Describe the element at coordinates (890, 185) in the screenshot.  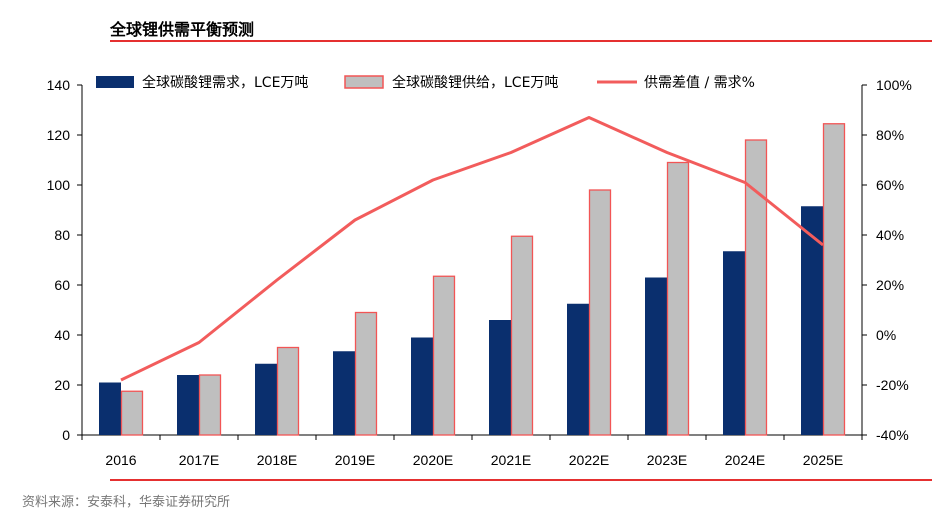
I see `right-tick-label: 60%` at that location.